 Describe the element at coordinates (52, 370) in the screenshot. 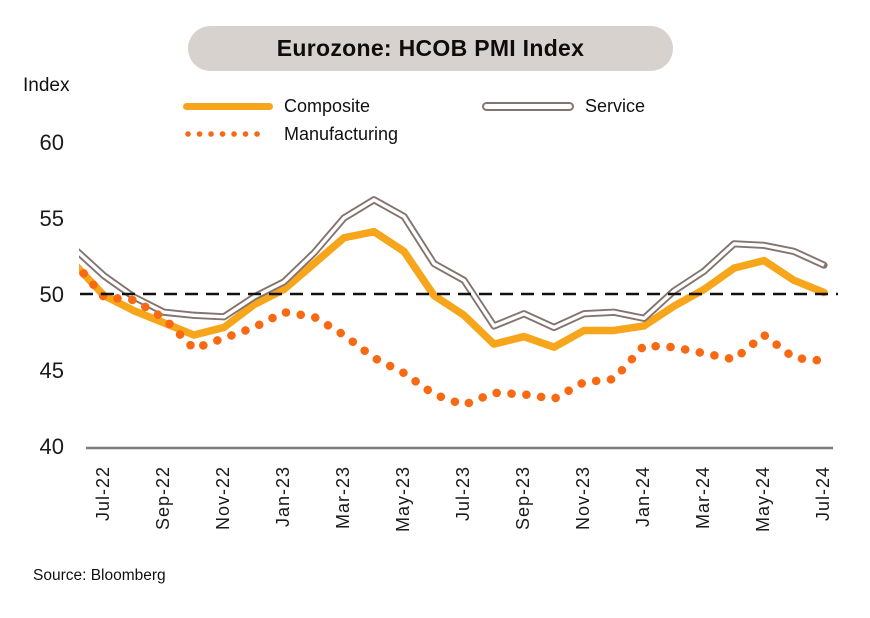

I see `y-tick-label: 45` at that location.